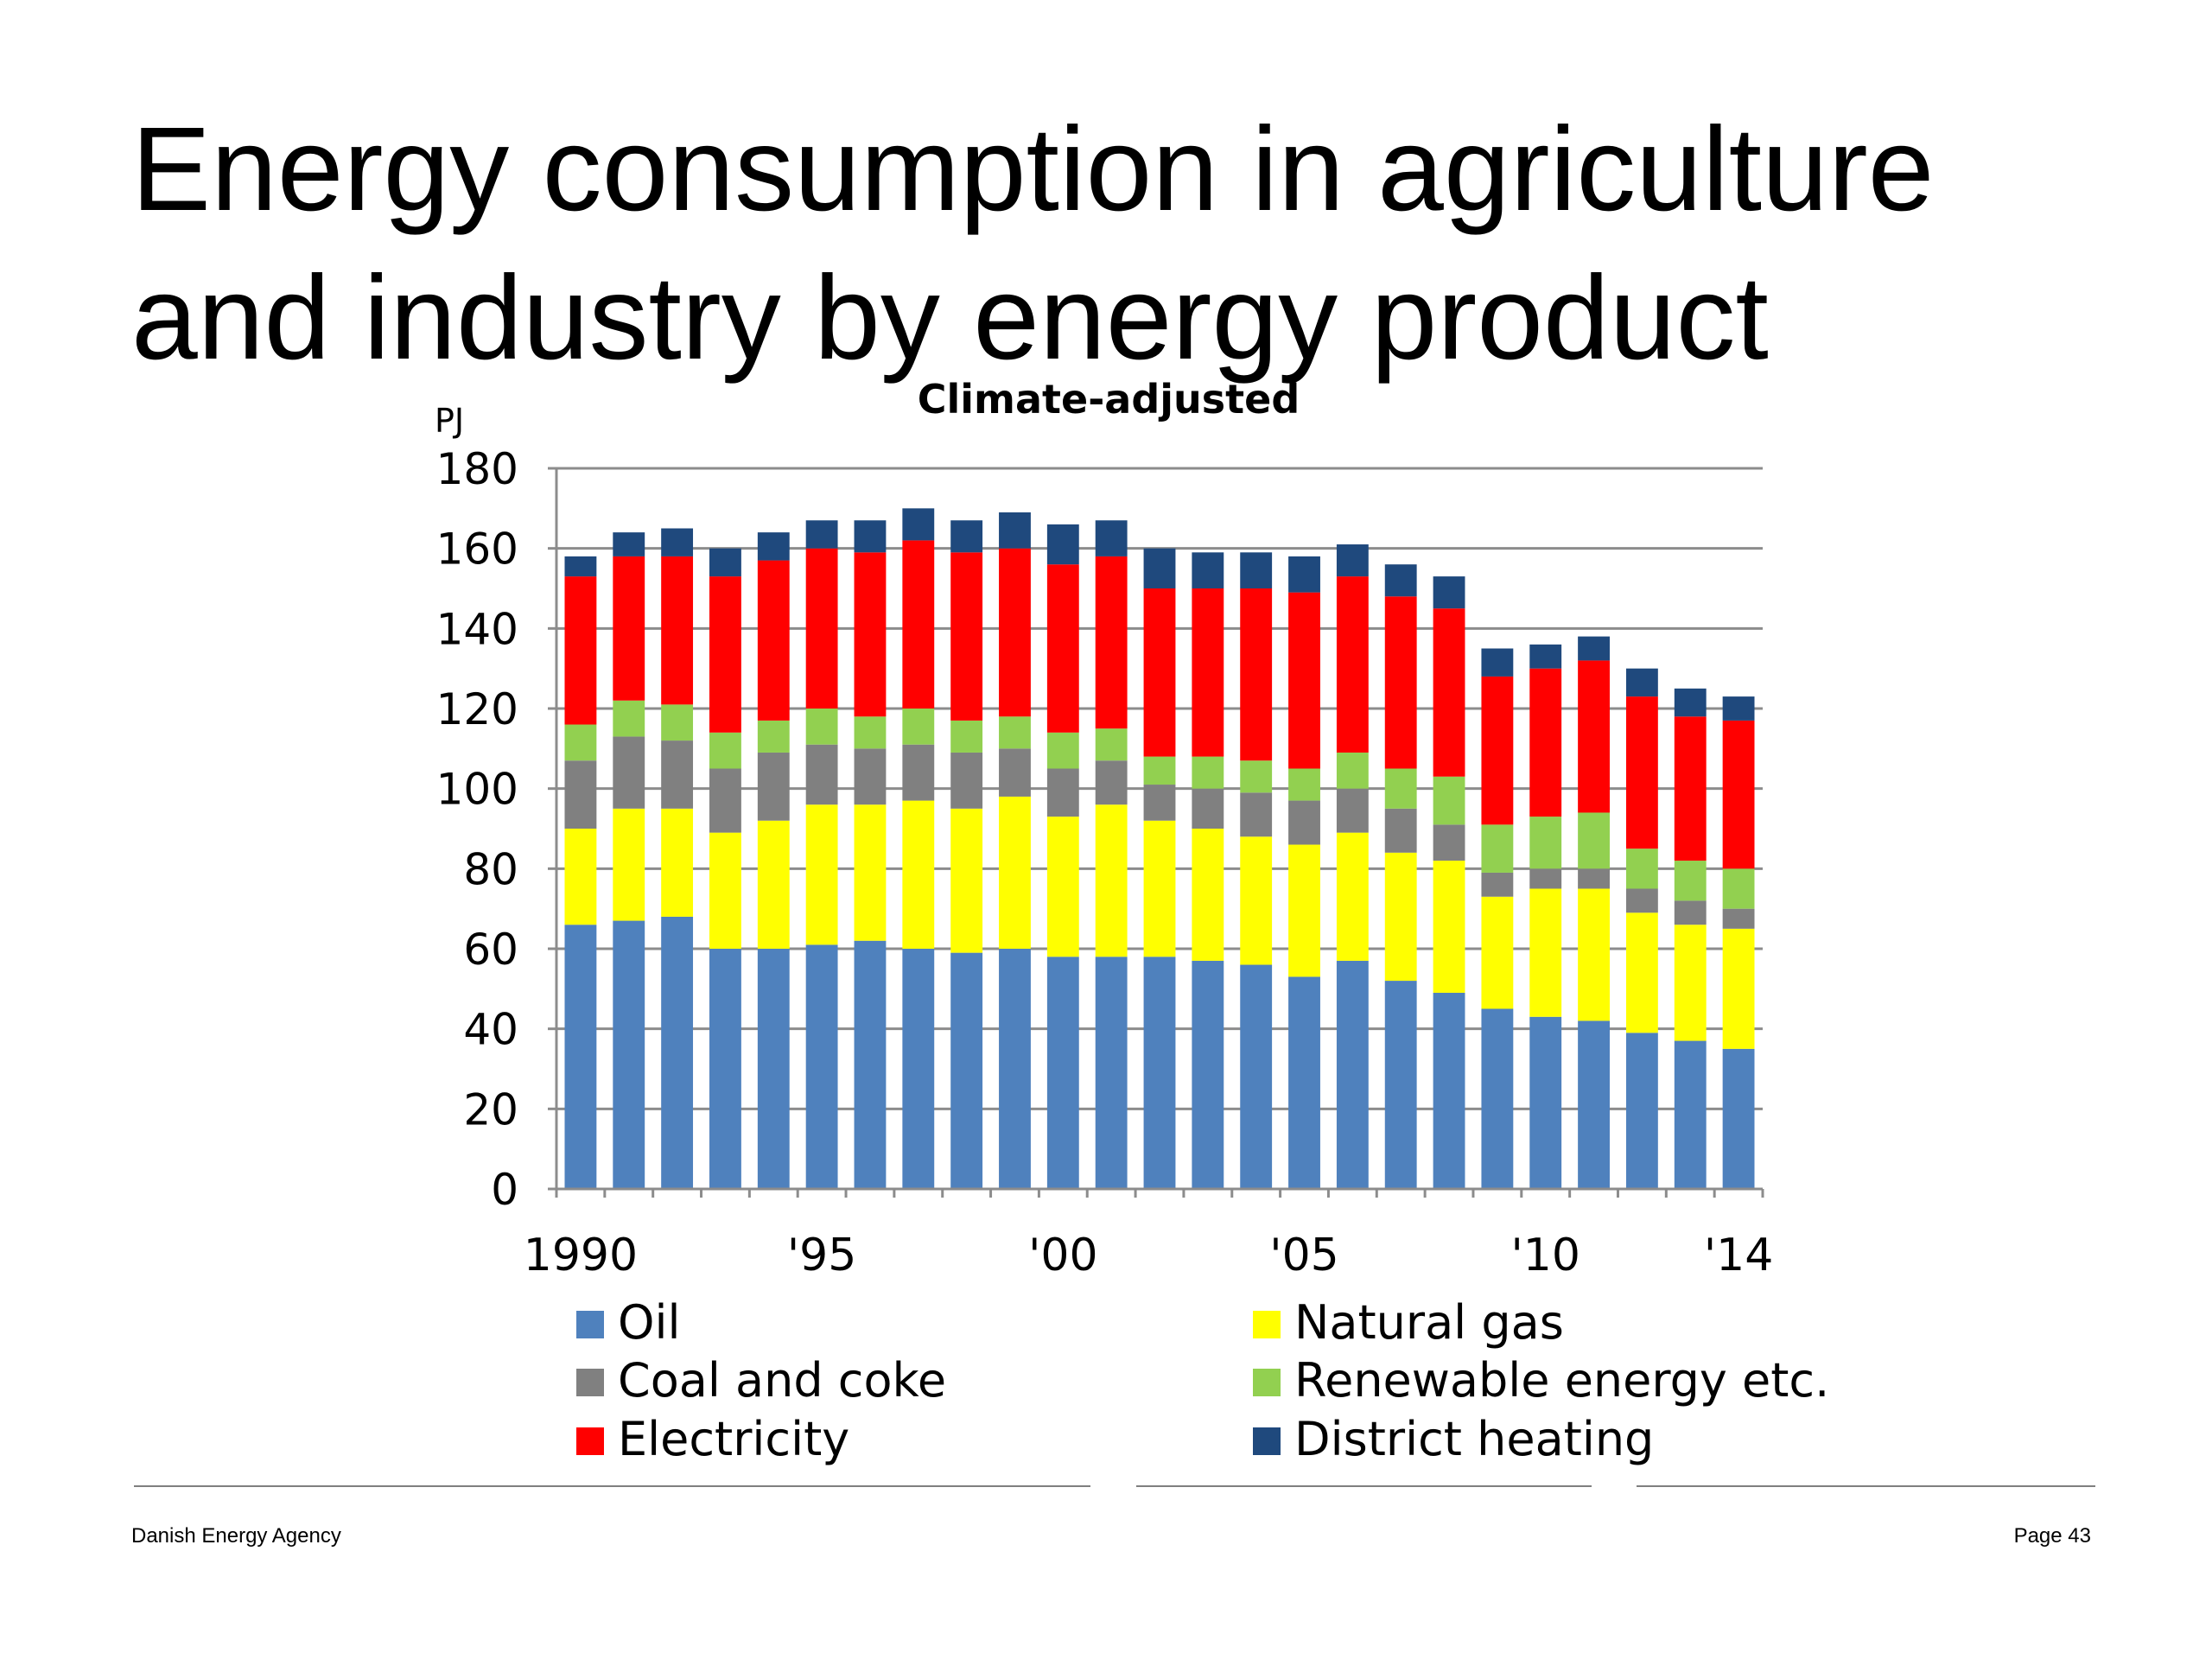  Describe the element at coordinates (1149, 1255) in the screenshot. I see `x-tick-labels: 1990 '95 '00 '05 '10 '14` at that location.